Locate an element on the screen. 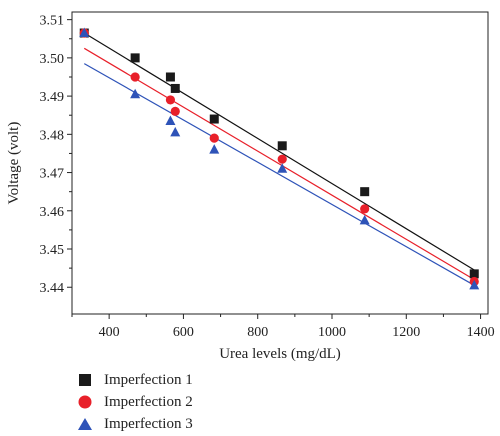  x-axis: 400 600 800 1000 1200 1400 is located at coordinates (283, 327).